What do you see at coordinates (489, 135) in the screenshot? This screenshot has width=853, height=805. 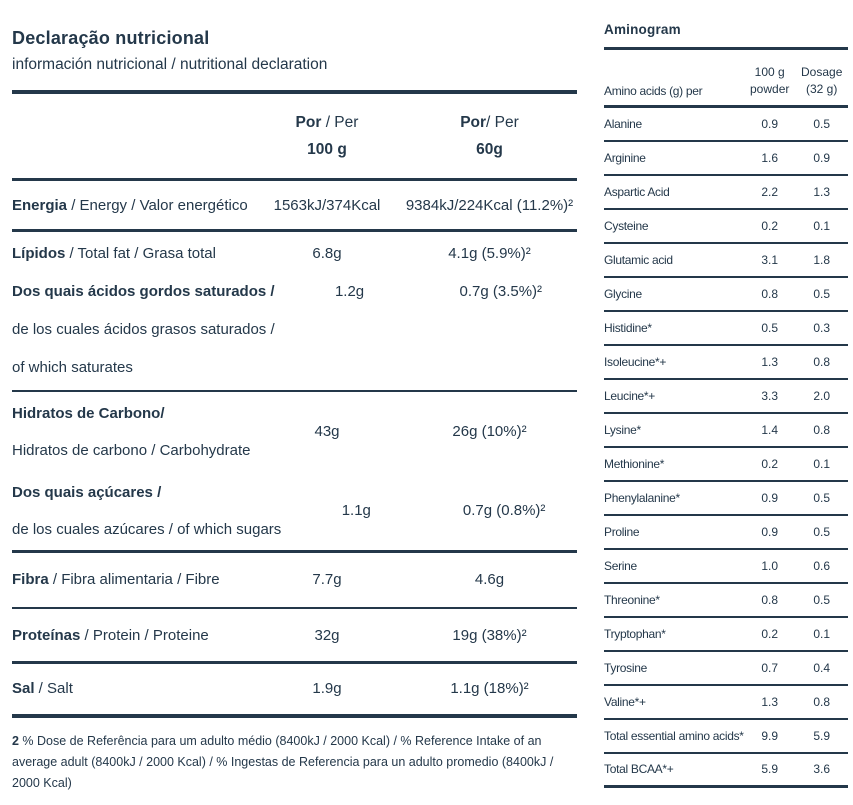 I see `column-header-60g: Por/ Per 60g` at bounding box center [489, 135].